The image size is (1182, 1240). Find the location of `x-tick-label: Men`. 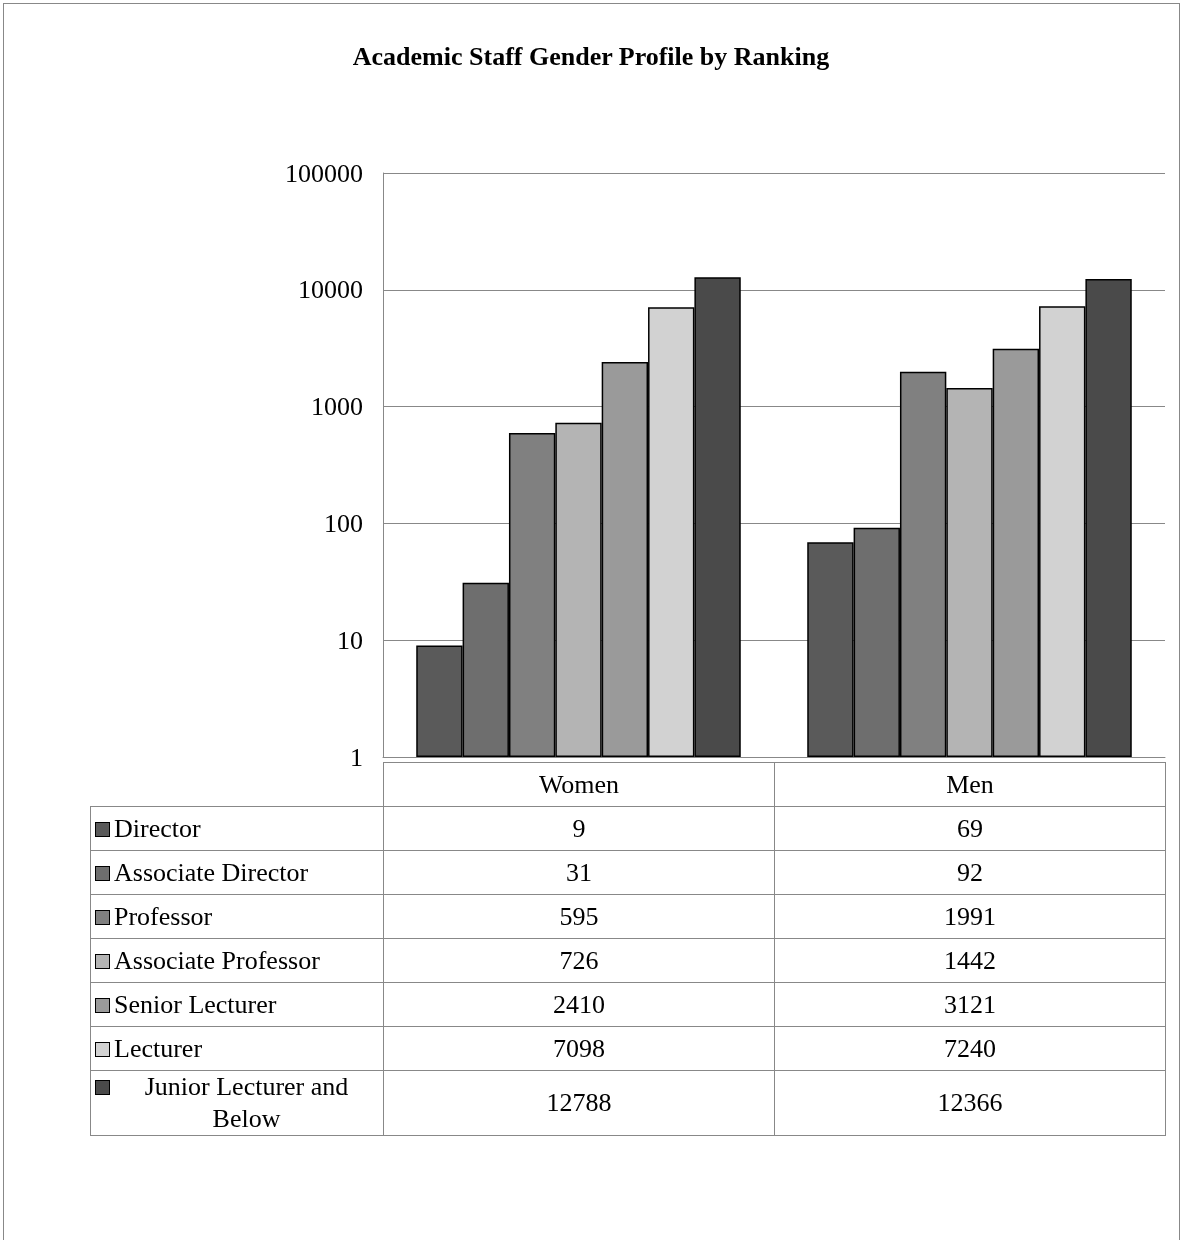

x-tick-label: Men is located at coordinates (970, 784).